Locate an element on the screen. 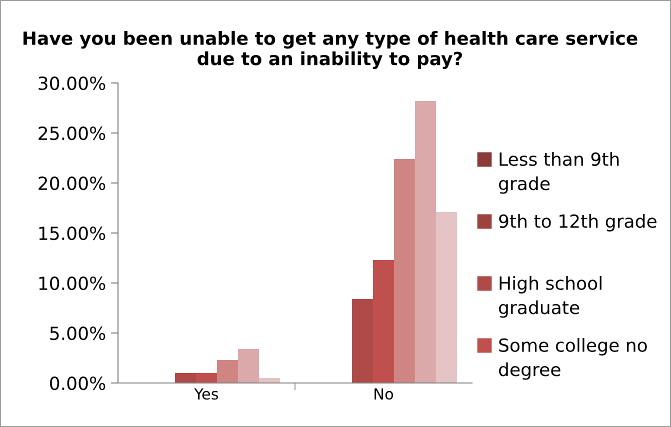  y-tick-label: 15.00% is located at coordinates (72, 233).